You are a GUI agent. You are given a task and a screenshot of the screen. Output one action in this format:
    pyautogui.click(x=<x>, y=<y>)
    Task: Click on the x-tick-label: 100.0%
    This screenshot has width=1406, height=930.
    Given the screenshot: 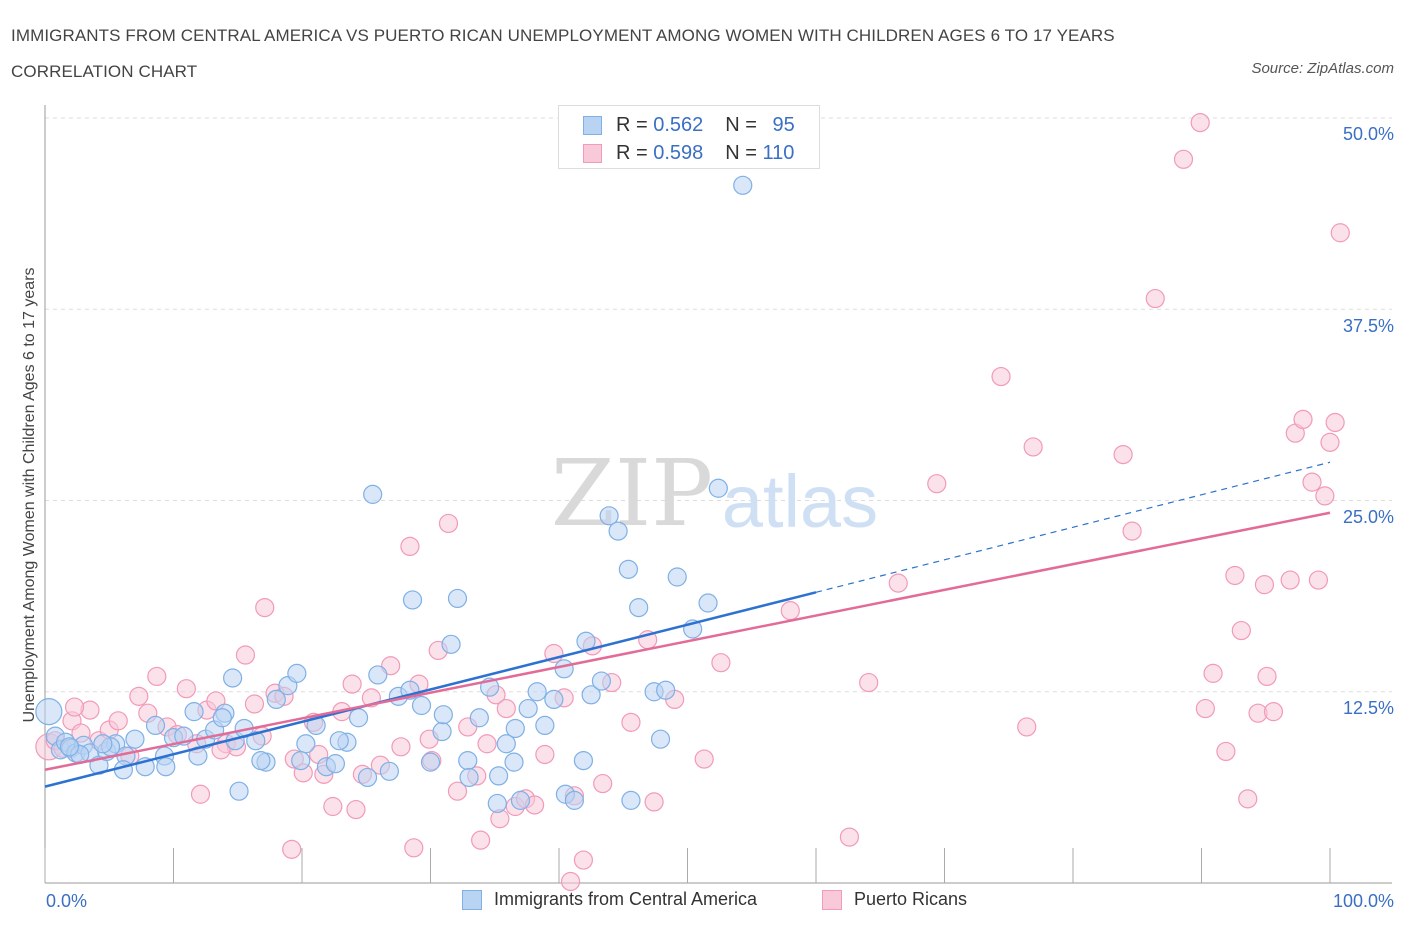 What is the action you would take?
    pyautogui.click(x=1363, y=901)
    